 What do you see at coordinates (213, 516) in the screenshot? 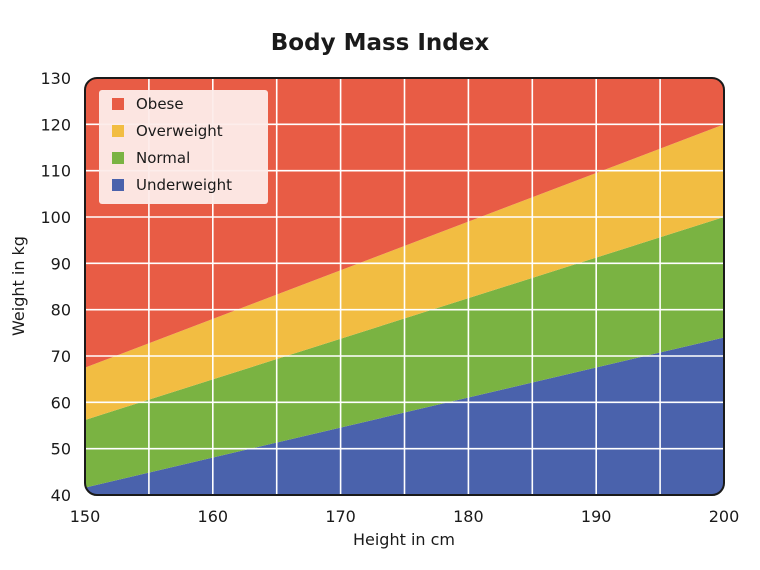
I see `x-tick-label: 160` at bounding box center [213, 516].